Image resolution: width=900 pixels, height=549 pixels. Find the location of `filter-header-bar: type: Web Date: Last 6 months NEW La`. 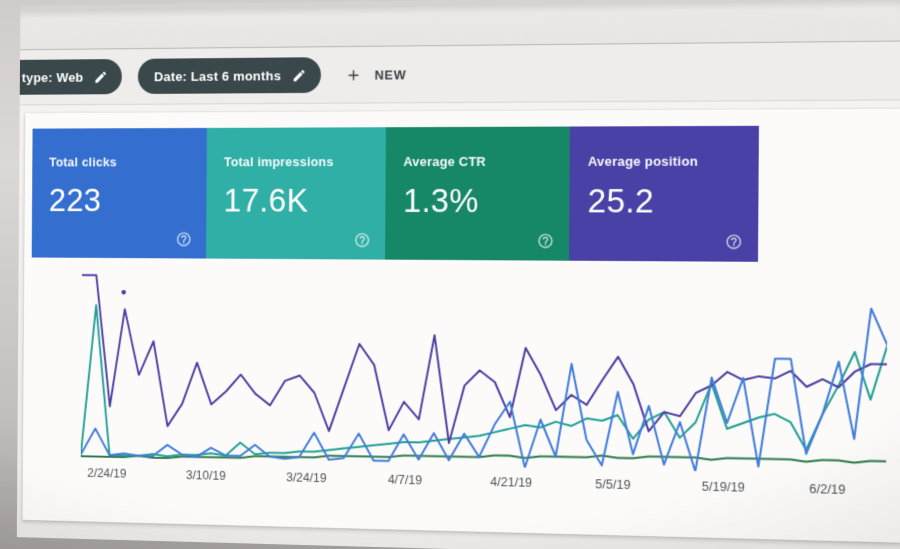

filter-header-bar: type: Web Date: Last 6 months NEW La is located at coordinates (459, 73).